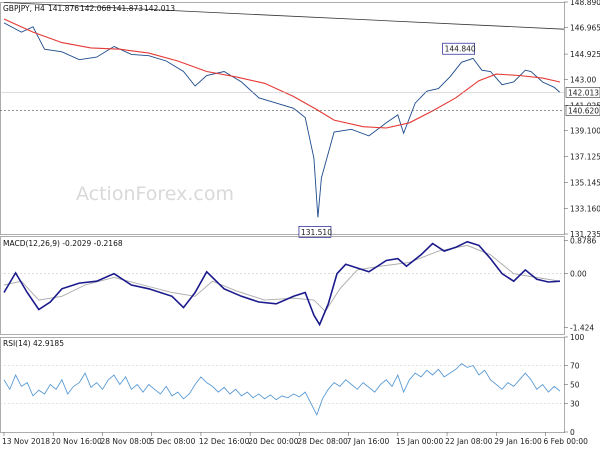 The height and width of the screenshot is (450, 600). Describe the element at coordinates (368, 441) in the screenshot. I see `x-tick-label: 7 Jan 16:00` at that location.